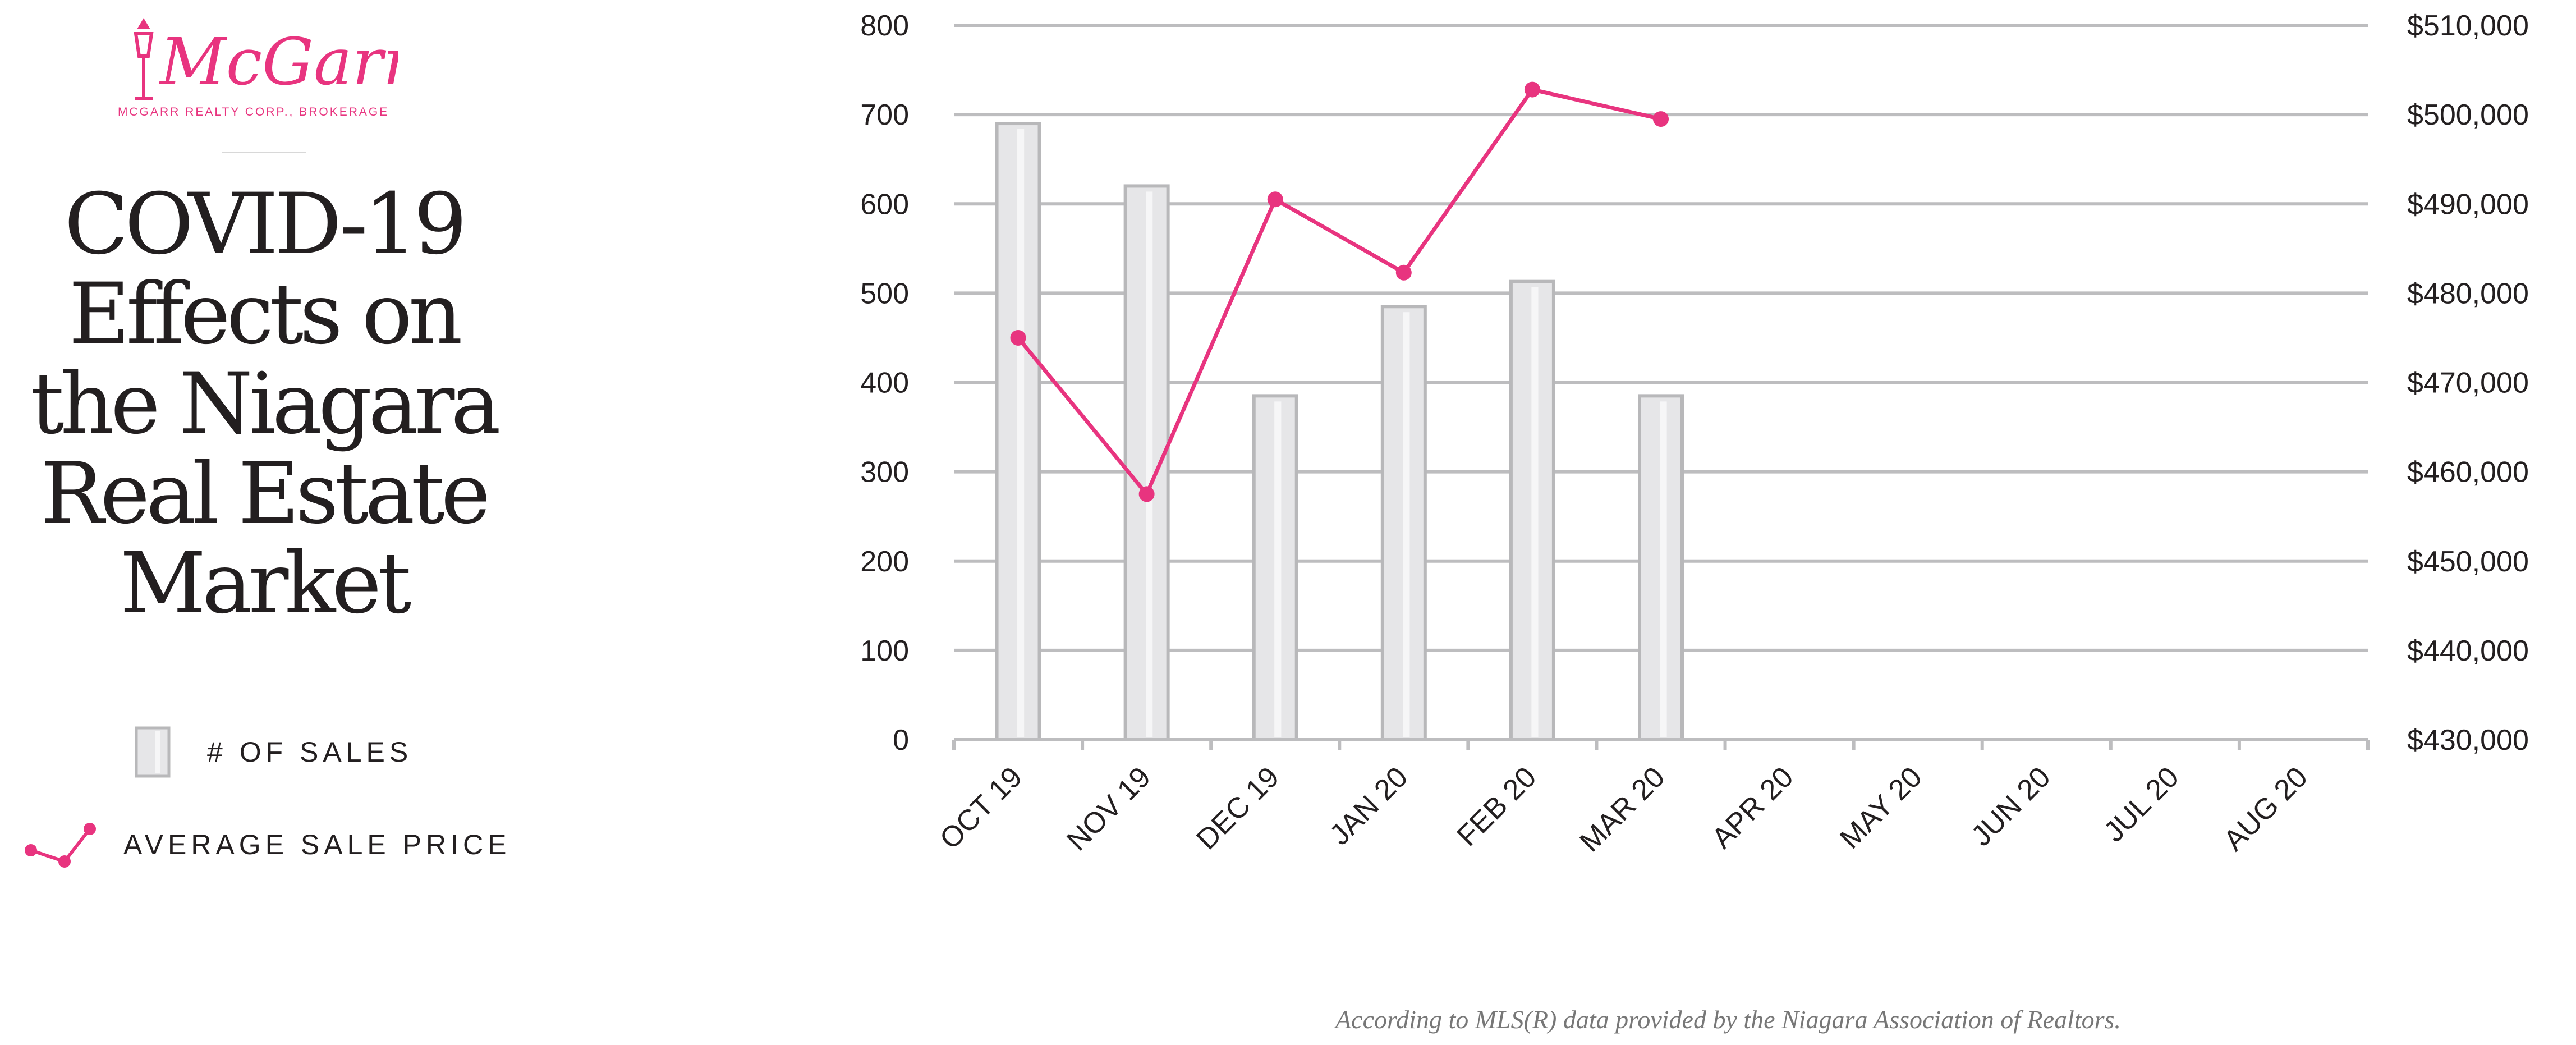  I want to click on price-line-path, so click(1338, 292).